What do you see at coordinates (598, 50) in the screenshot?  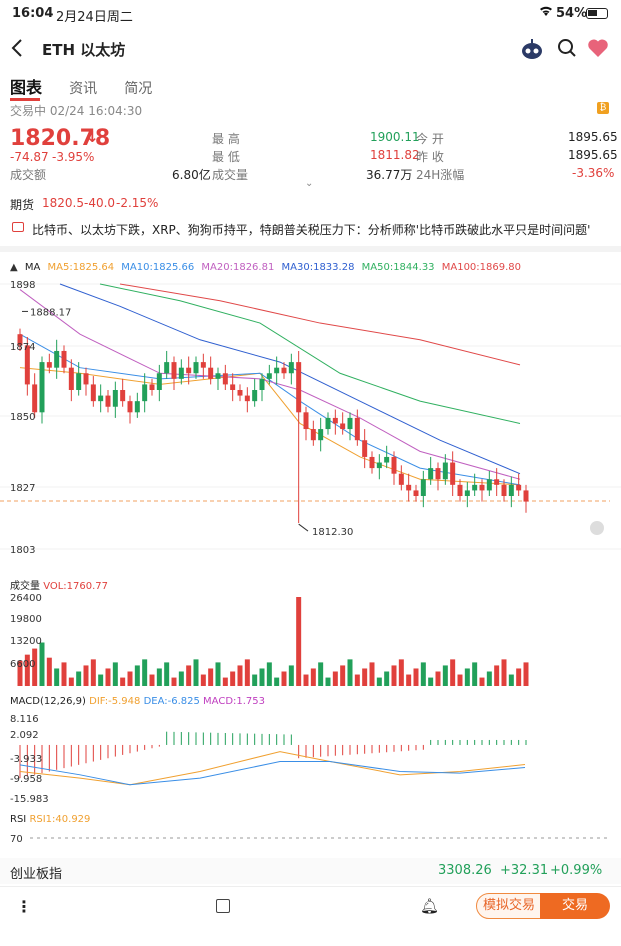 I see `favorite-heart-icon` at bounding box center [598, 50].